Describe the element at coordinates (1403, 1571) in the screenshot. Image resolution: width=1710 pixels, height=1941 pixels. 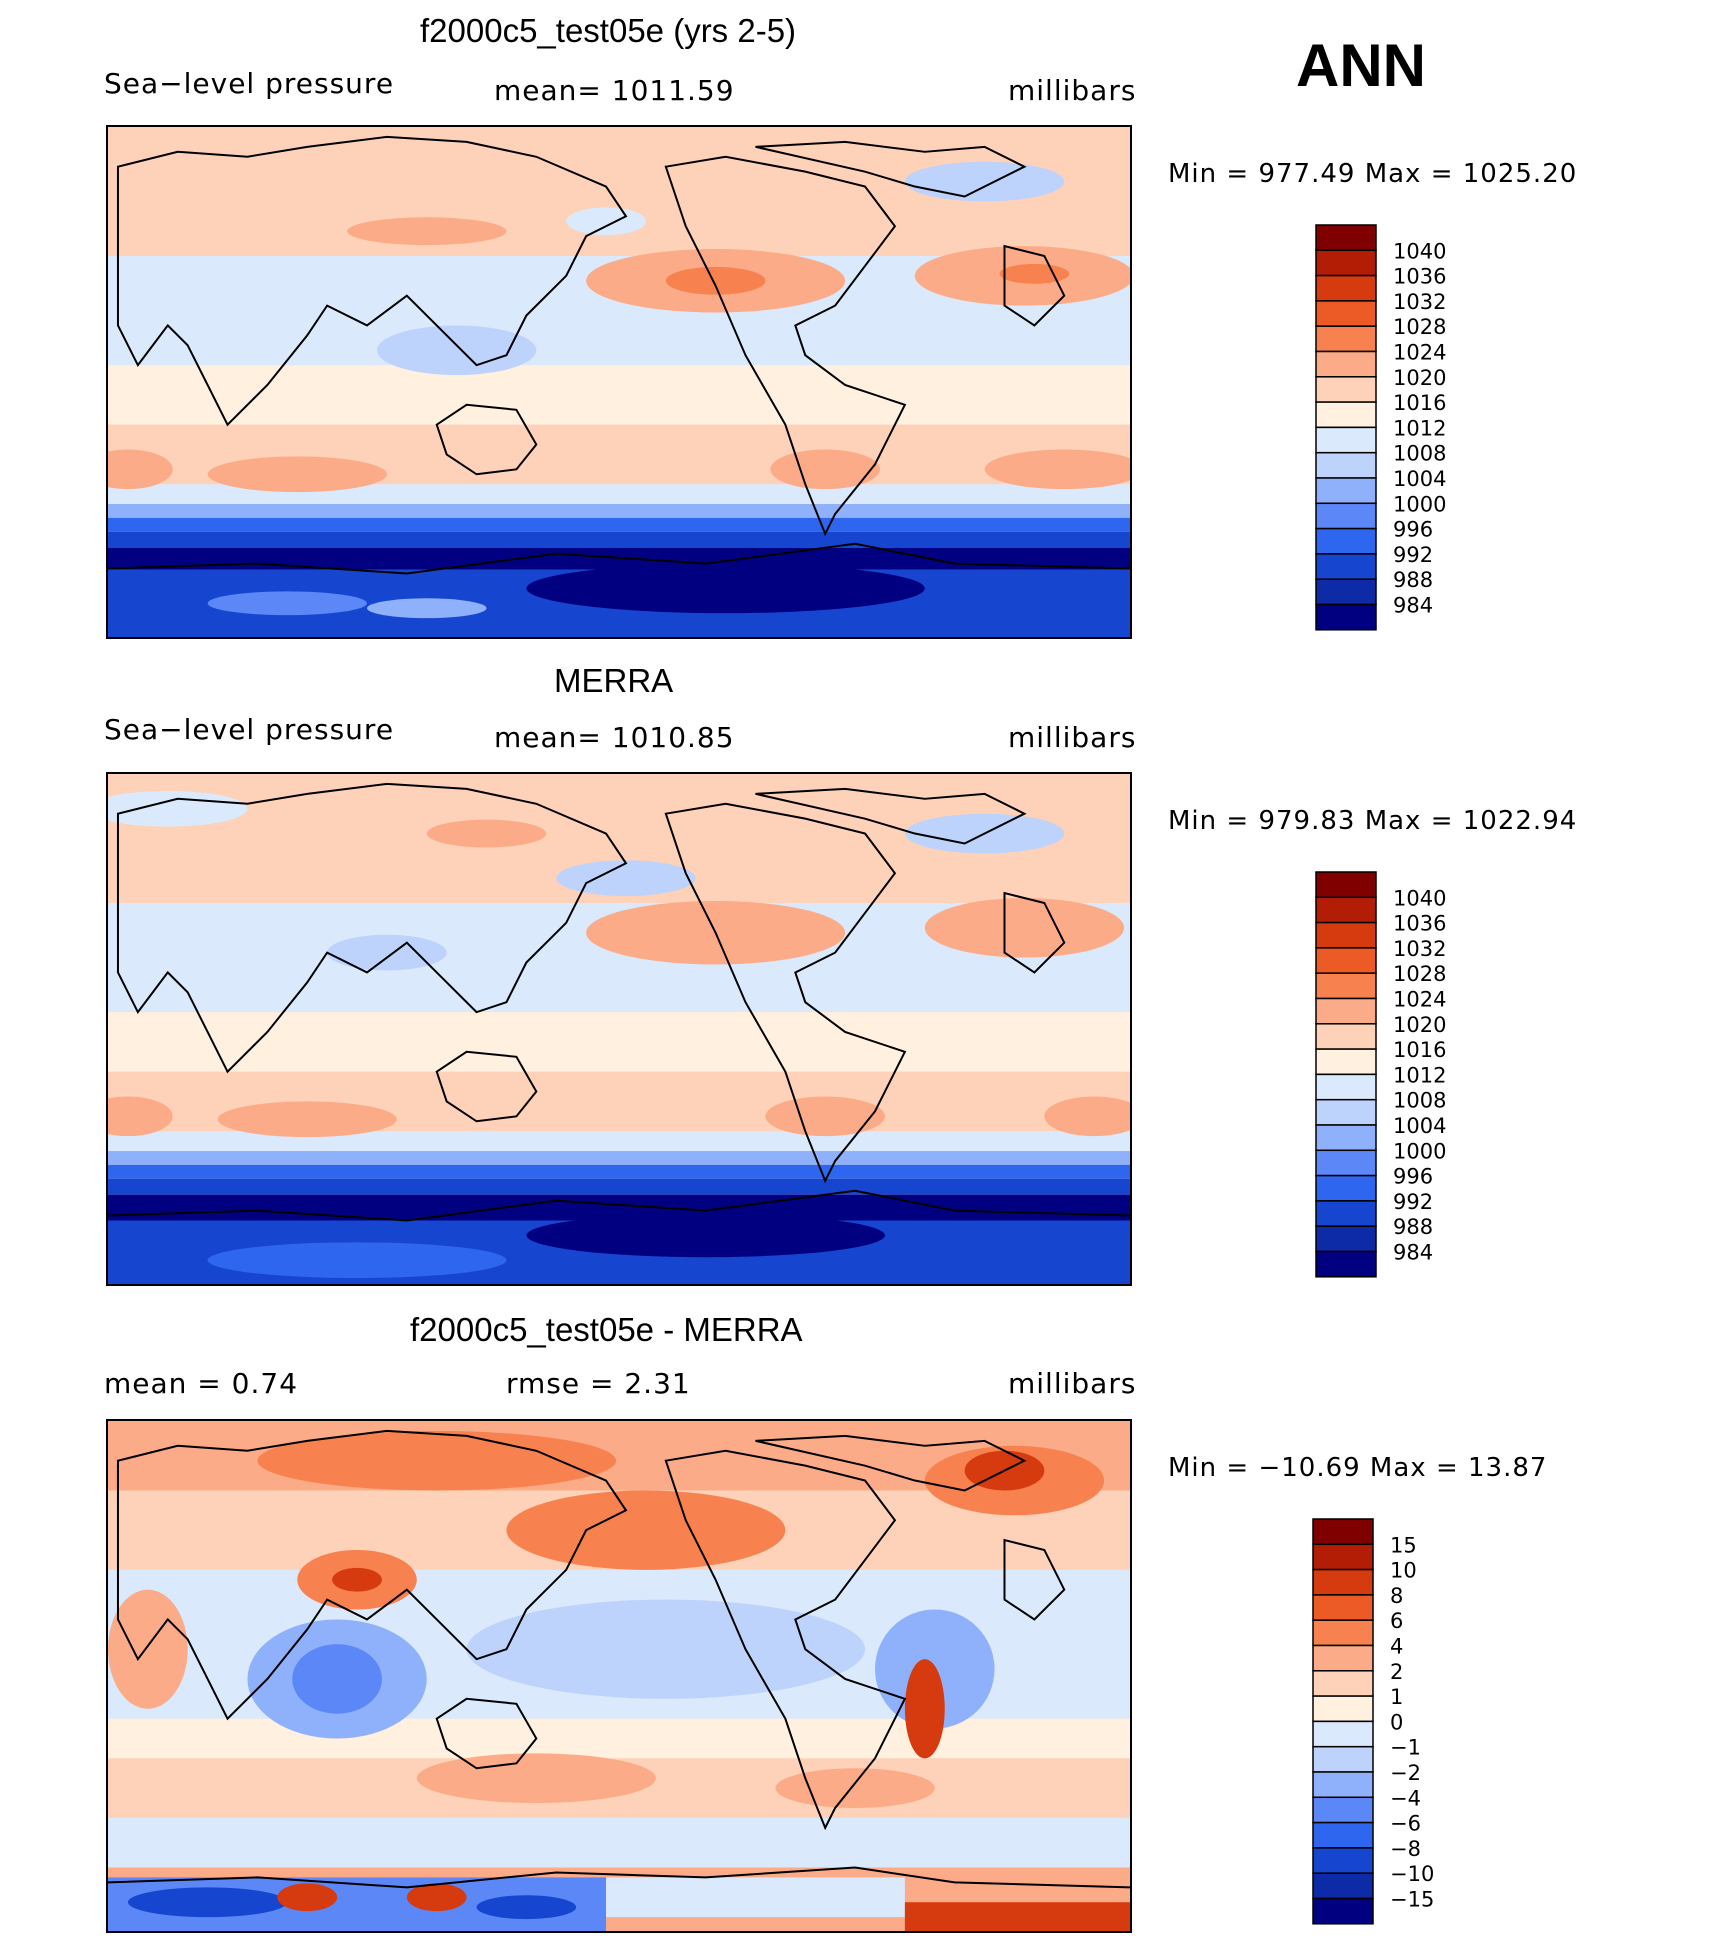
I see `colorbar-tick-label: 10` at that location.